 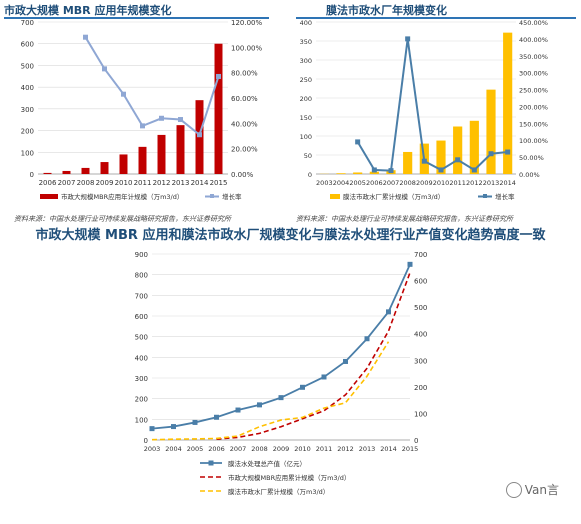 I want to click on legend-line-marker, so click(x=212, y=196).